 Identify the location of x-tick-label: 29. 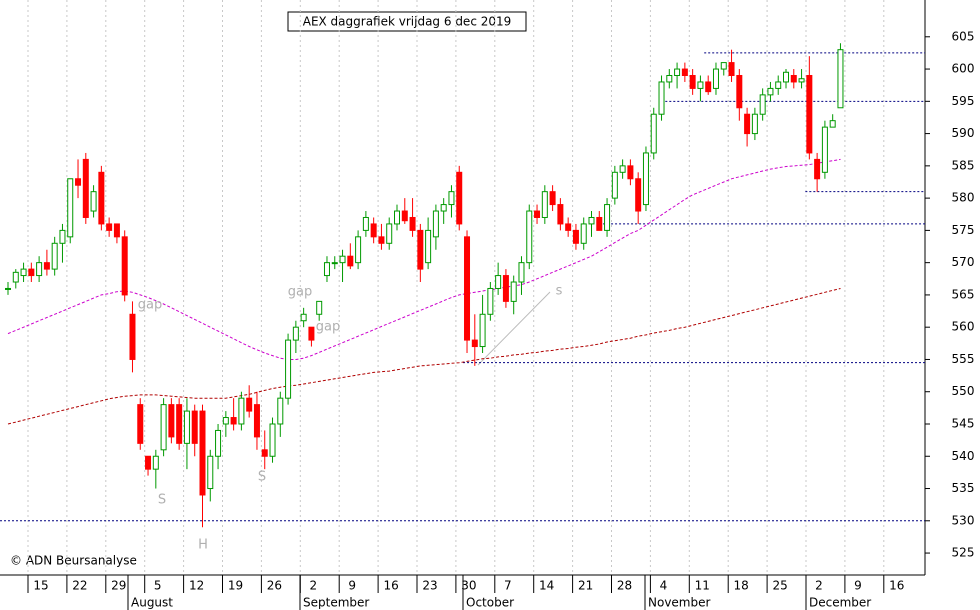
(118, 586).